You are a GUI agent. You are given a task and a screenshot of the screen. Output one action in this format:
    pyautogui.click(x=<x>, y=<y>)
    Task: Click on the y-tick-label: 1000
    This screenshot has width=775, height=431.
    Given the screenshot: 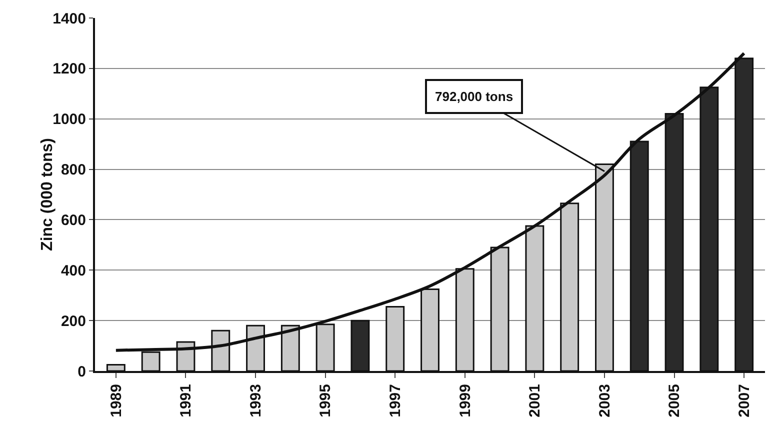 What is the action you would take?
    pyautogui.click(x=69, y=119)
    